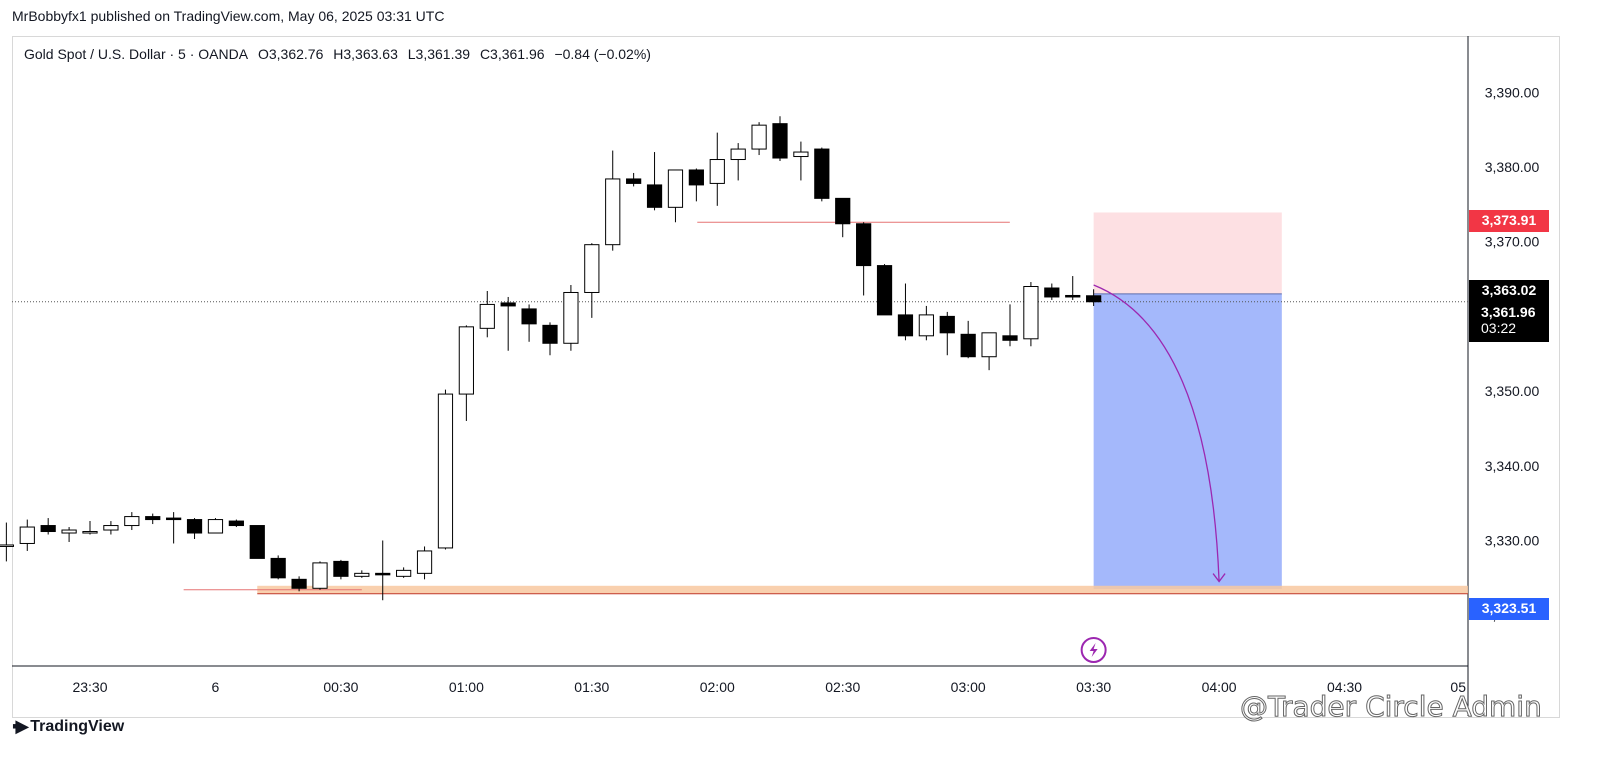  I want to click on projection-arrow, so click(1156, 433).